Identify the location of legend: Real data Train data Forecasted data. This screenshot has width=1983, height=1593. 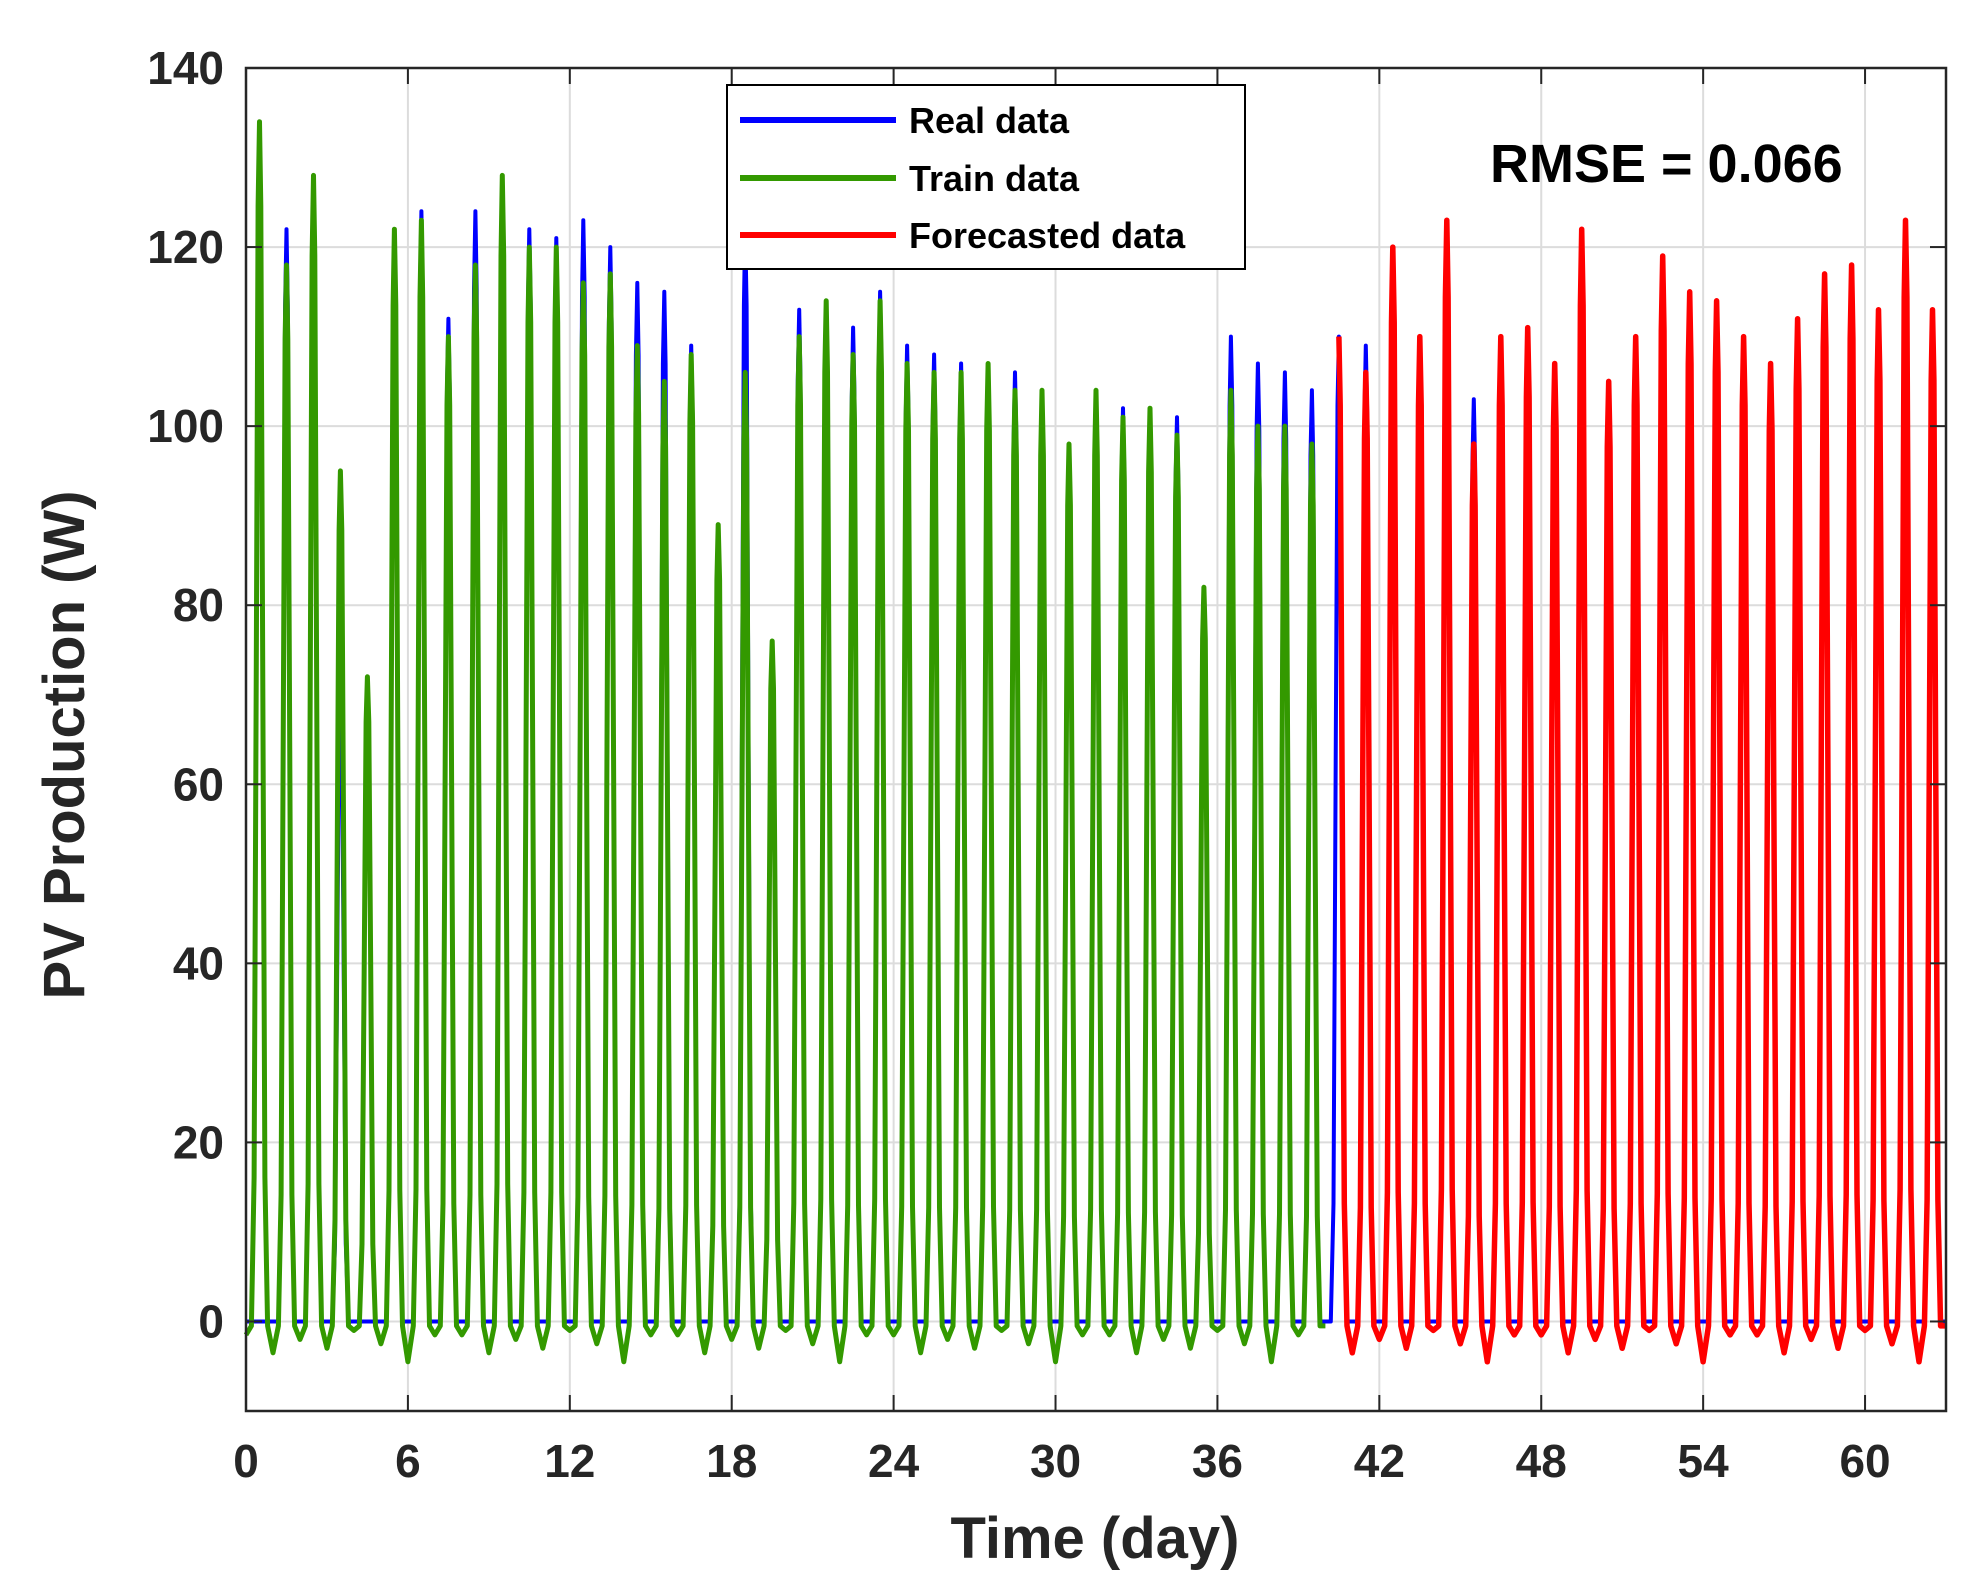
(986, 177).